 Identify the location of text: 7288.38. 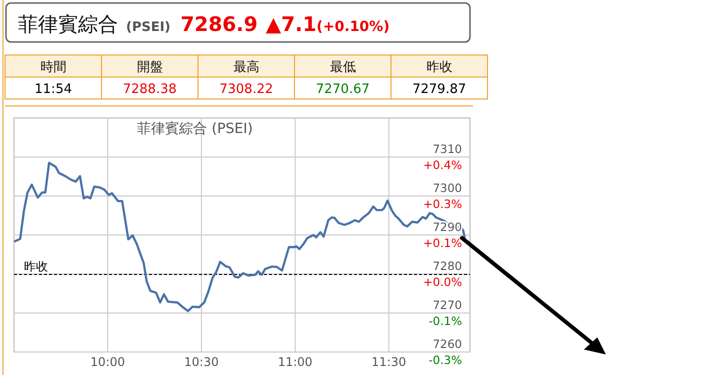
(149, 89).